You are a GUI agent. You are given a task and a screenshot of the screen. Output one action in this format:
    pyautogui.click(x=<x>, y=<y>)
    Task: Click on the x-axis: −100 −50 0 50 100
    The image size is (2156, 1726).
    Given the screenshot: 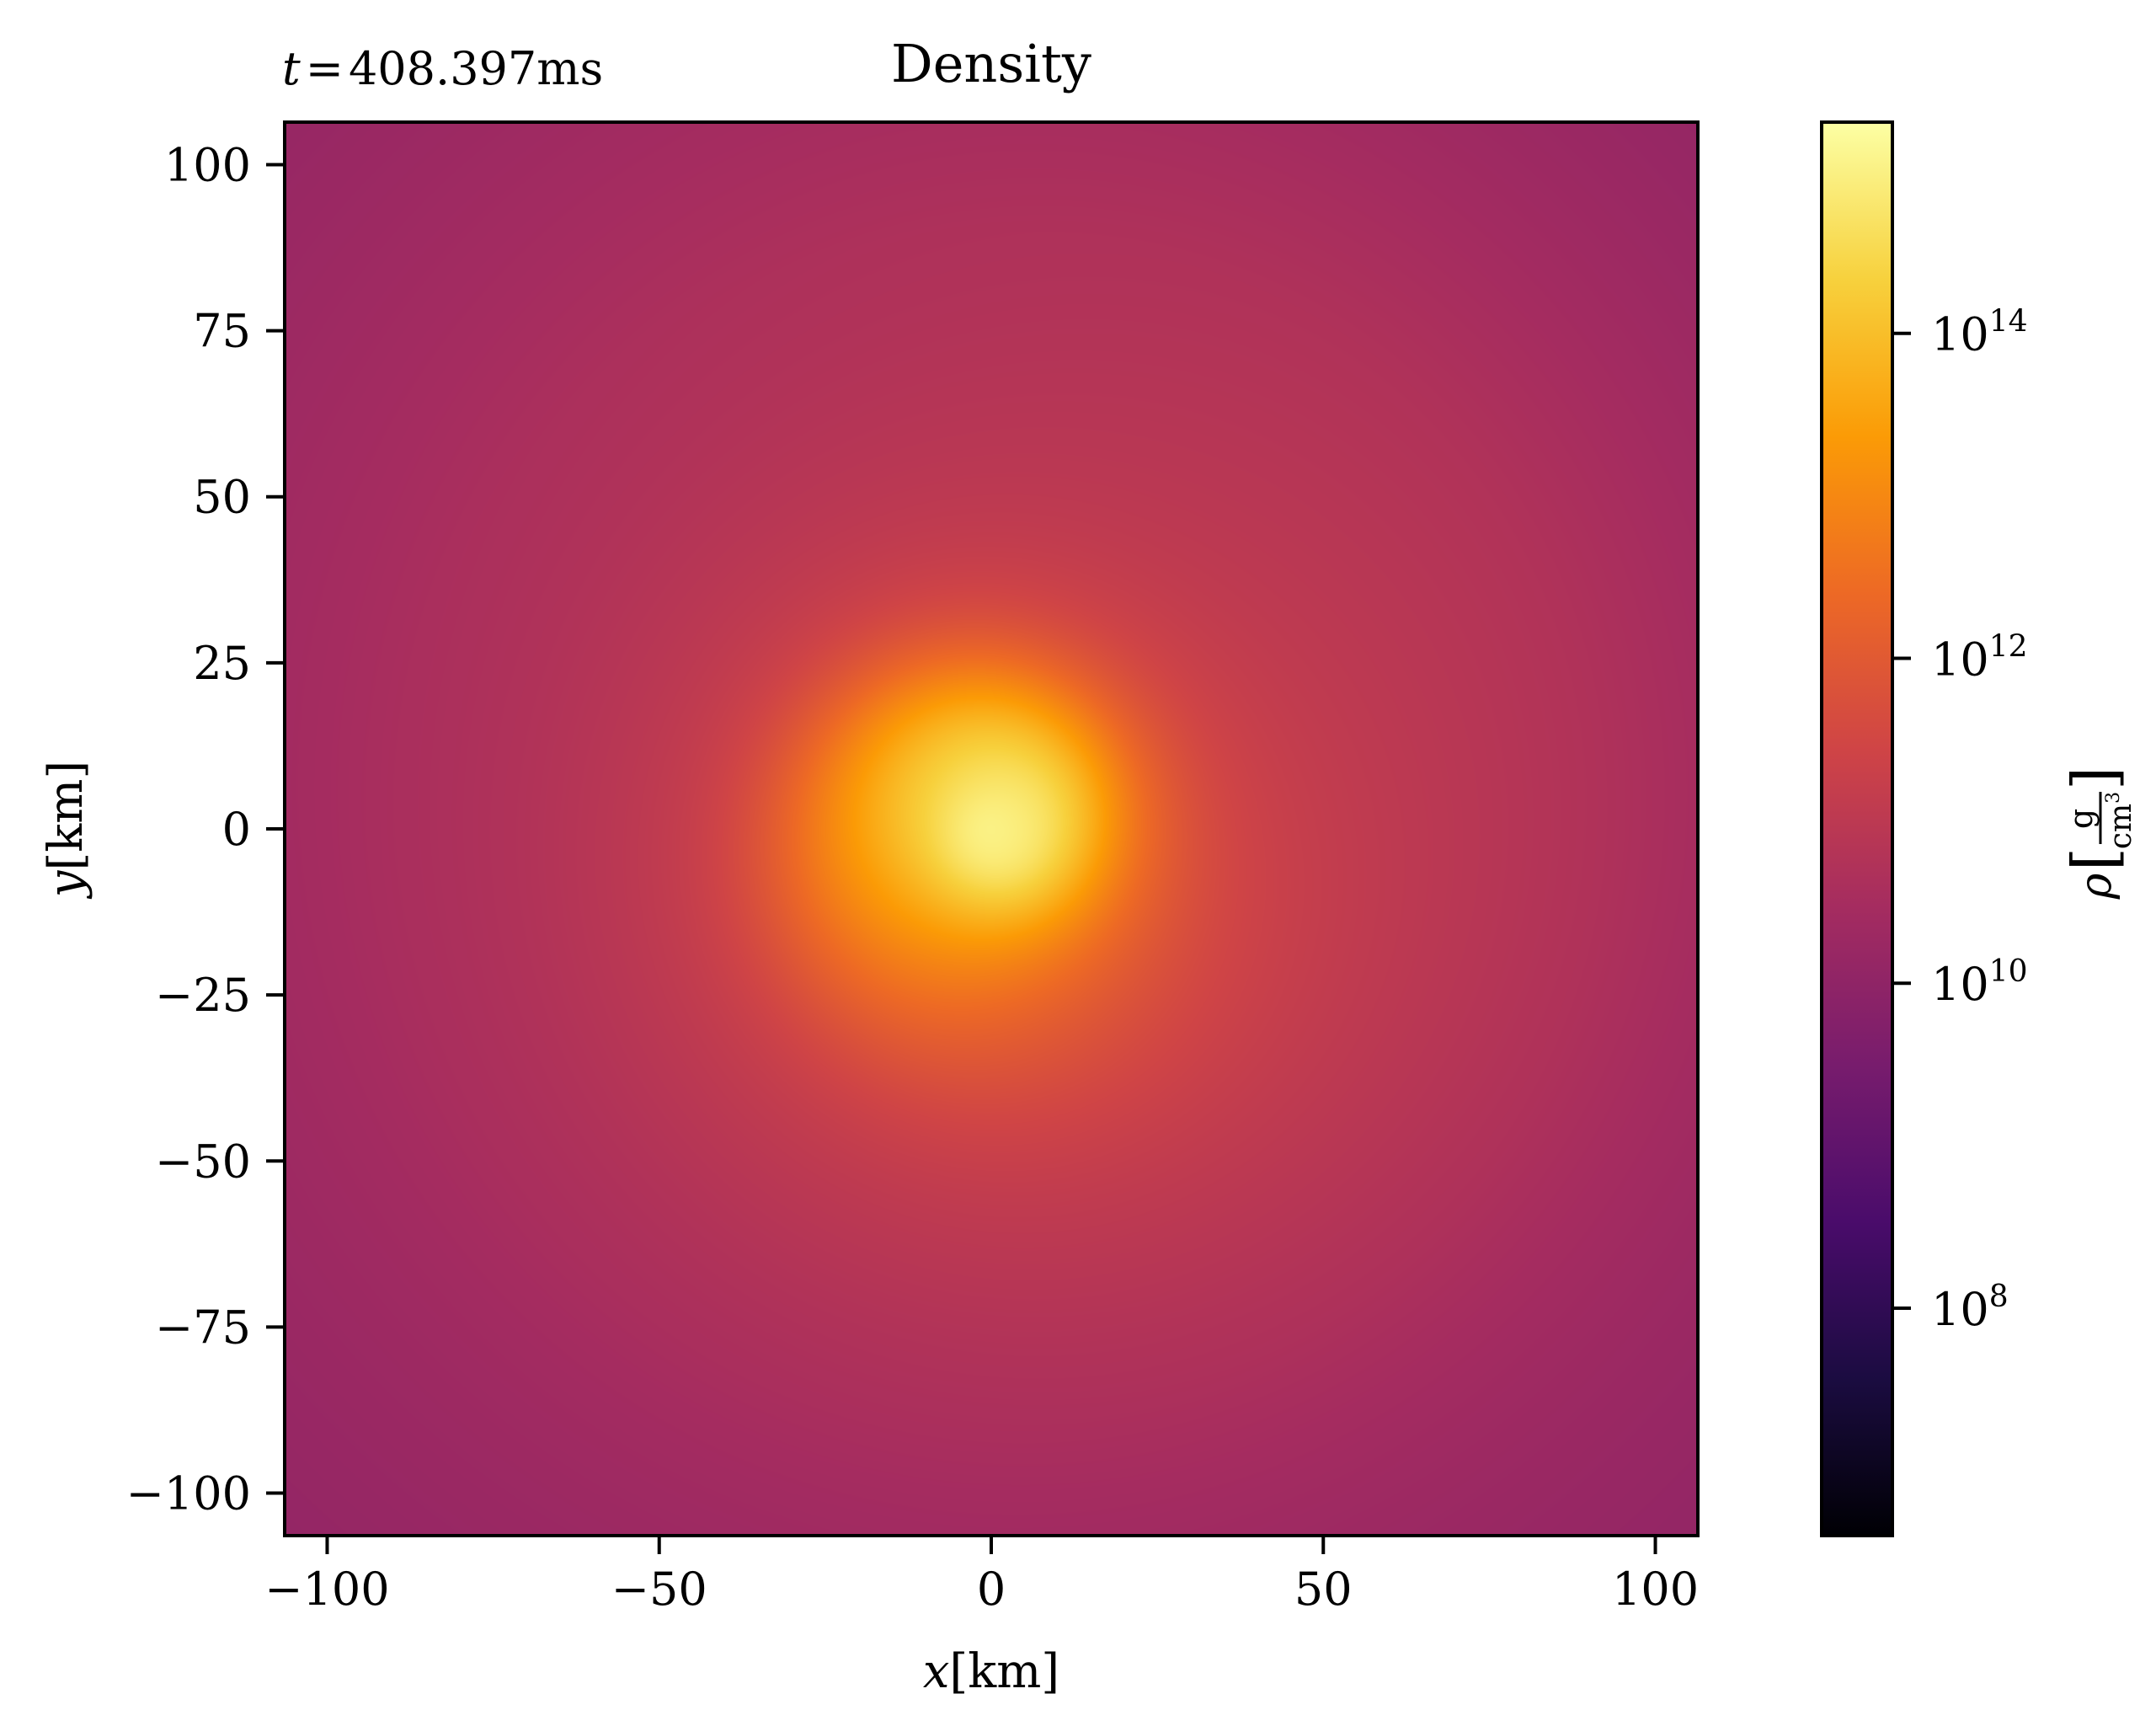 What is the action you would take?
    pyautogui.click(x=981, y=1576)
    